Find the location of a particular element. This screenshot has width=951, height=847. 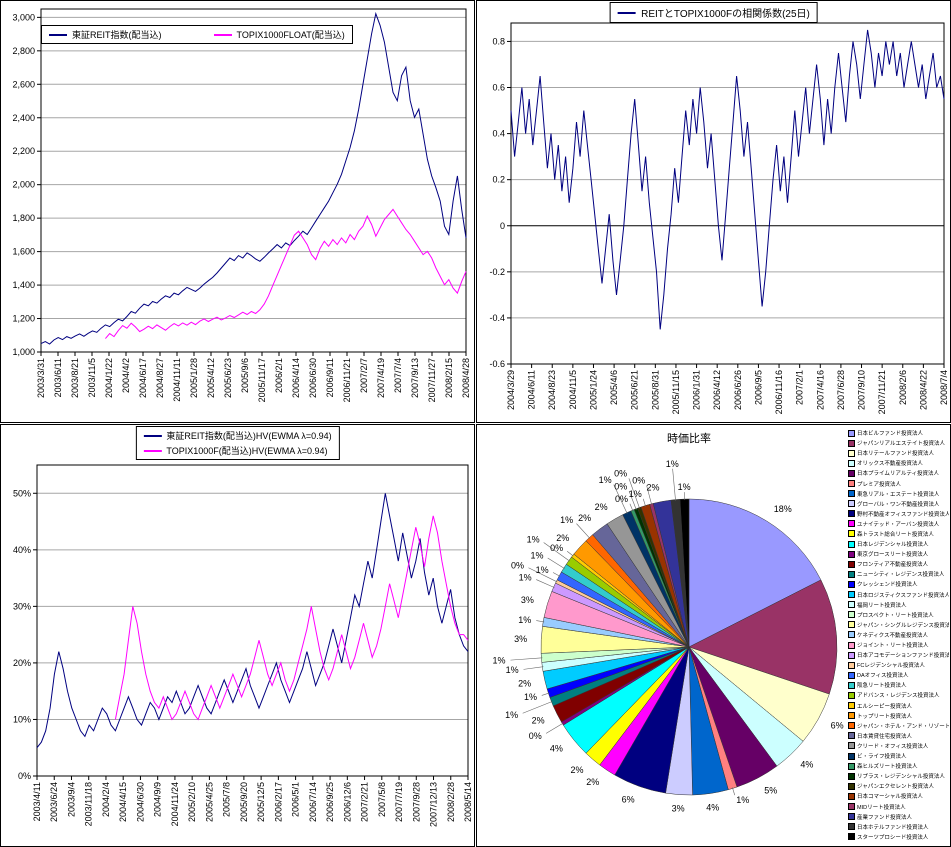

pie-slice-label-11: 4% is located at coordinates (556, 749).